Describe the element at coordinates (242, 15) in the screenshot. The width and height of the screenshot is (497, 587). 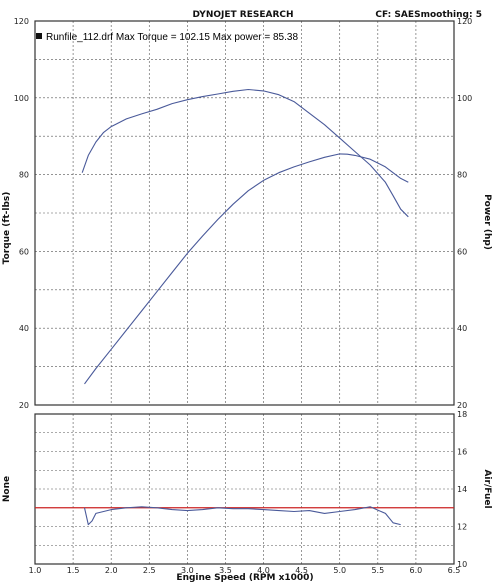
I see `chart-title: DYNOJET RESEARCH` at that location.